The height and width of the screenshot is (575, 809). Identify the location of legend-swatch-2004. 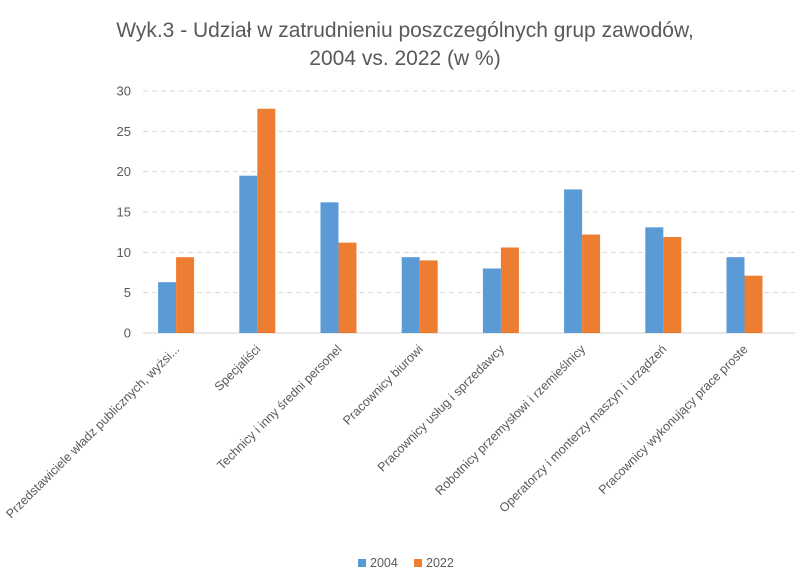
(362, 563).